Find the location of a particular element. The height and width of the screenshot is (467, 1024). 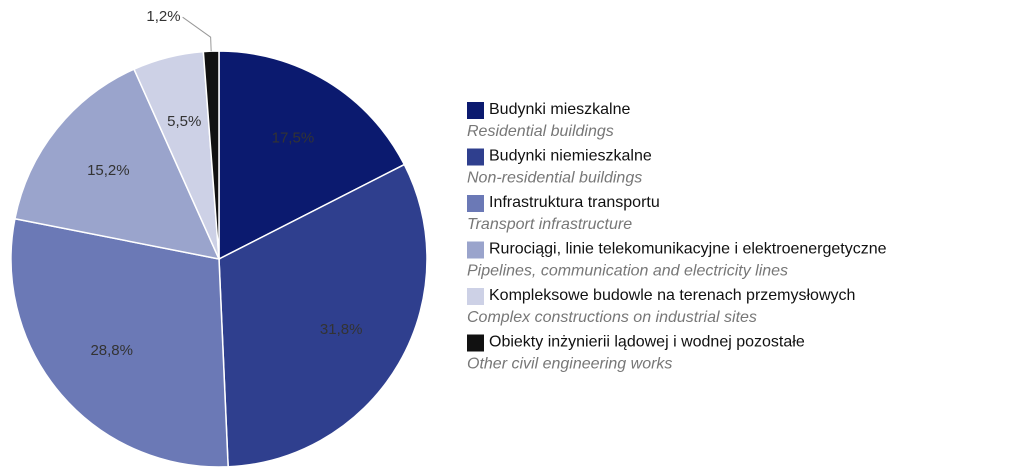

leader-line is located at coordinates (197, 34).